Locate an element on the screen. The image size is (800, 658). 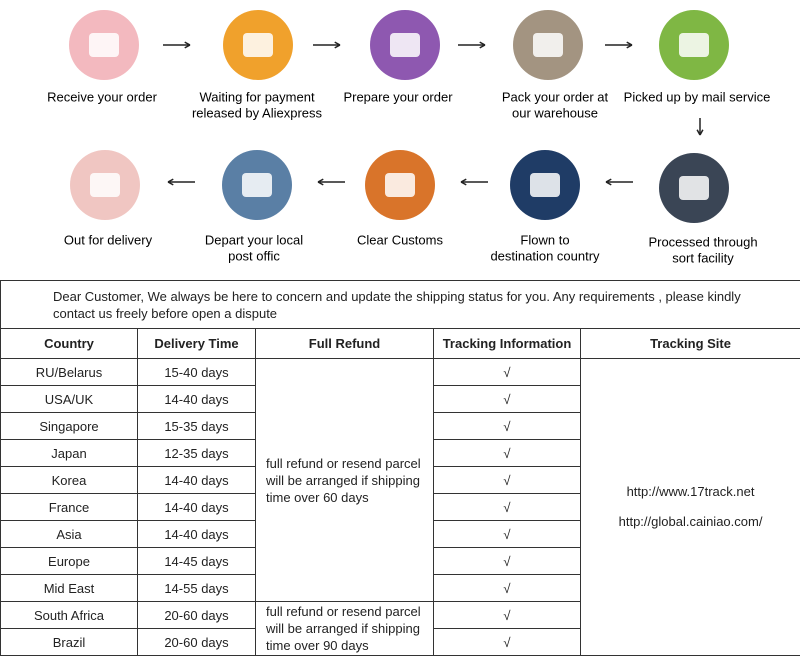
cell-text: Full Refund is located at coordinates (344, 343).